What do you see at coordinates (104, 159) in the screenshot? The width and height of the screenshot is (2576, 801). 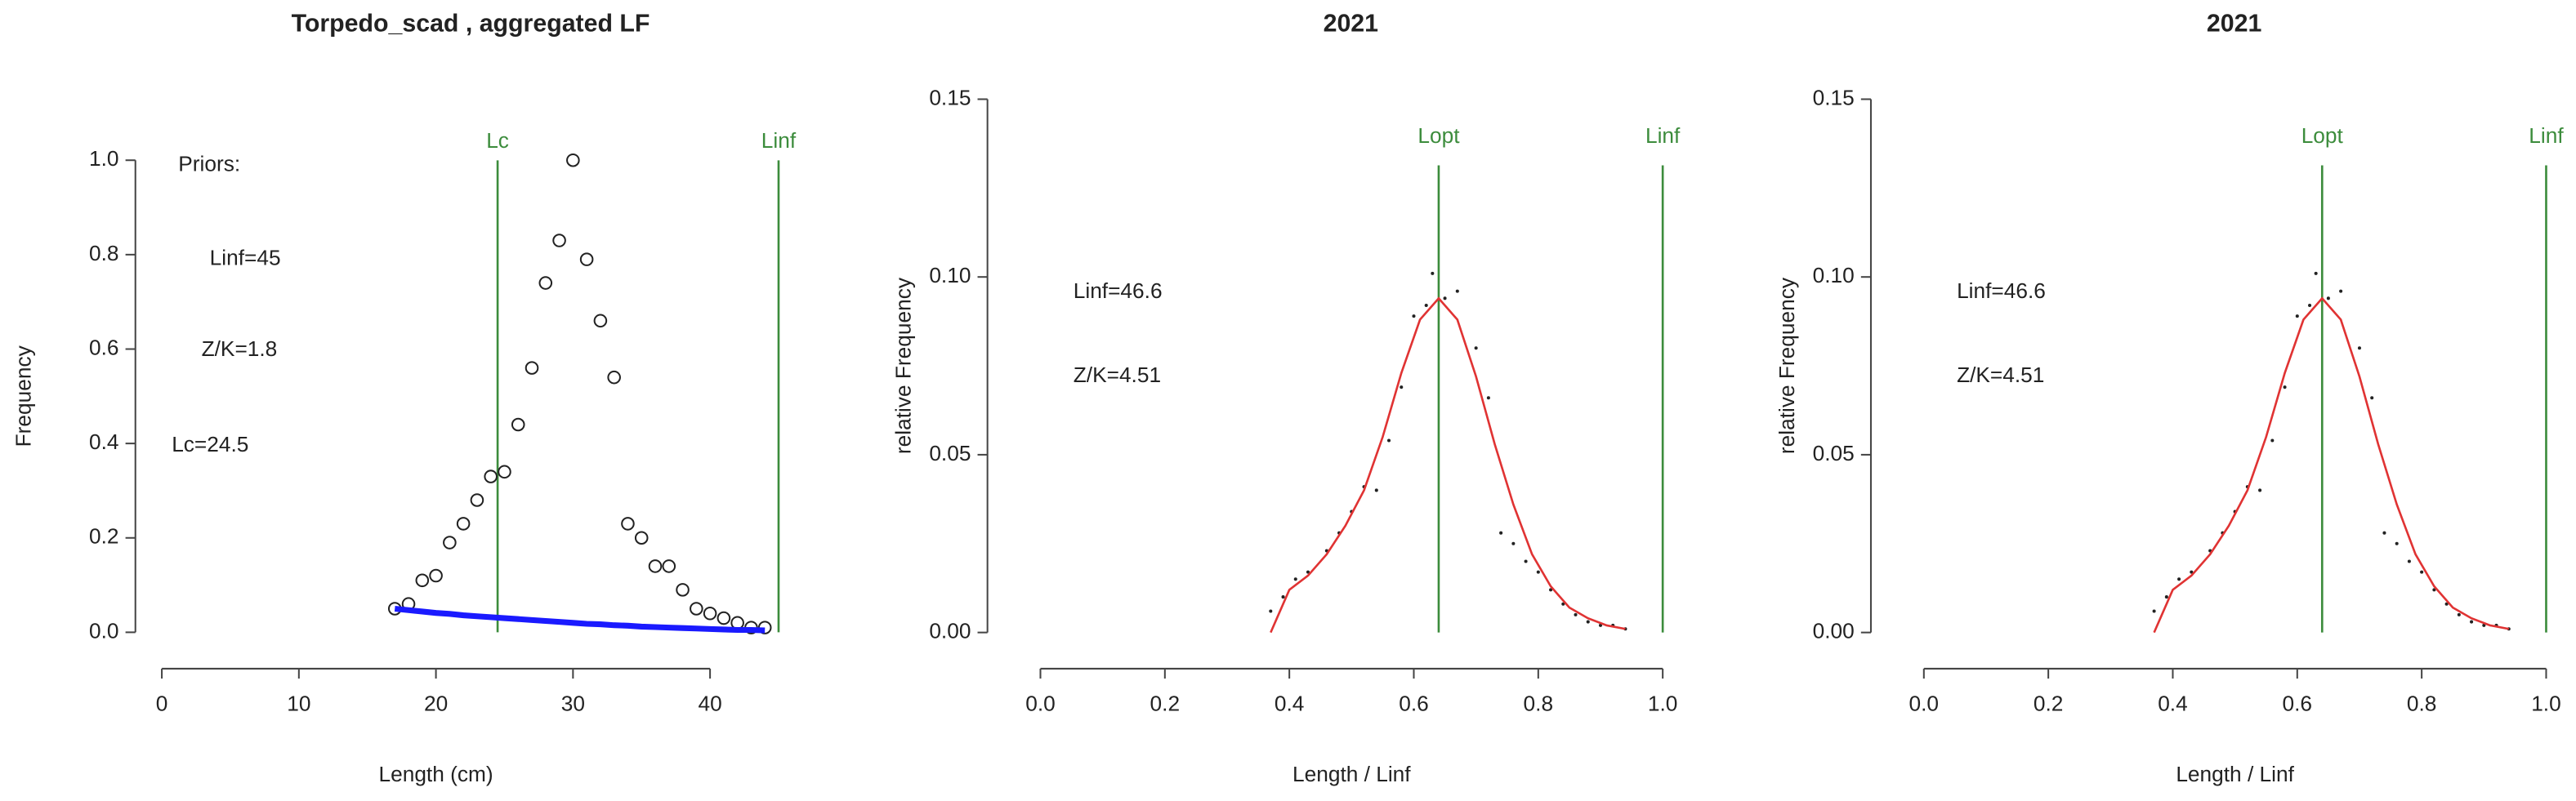 I see `y-tick-label: 1.0` at bounding box center [104, 159].